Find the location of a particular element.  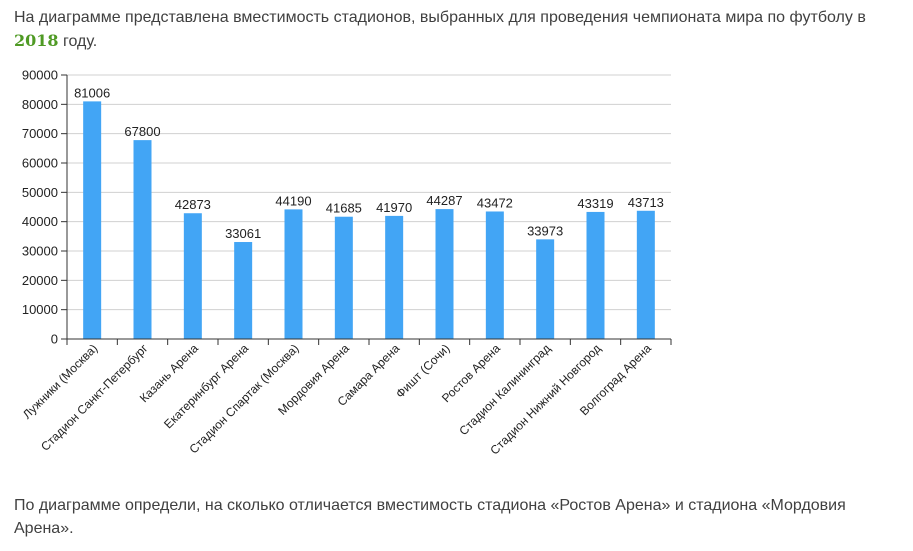

y-tick-label: 40000 is located at coordinates (40, 221).